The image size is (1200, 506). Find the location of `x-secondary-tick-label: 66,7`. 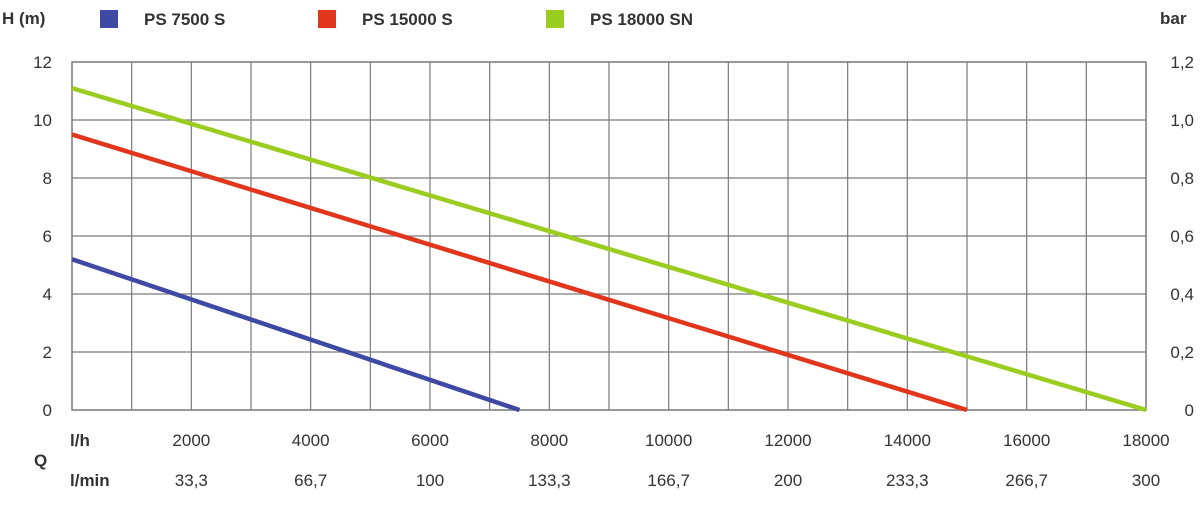

x-secondary-tick-label: 66,7 is located at coordinates (310, 480).